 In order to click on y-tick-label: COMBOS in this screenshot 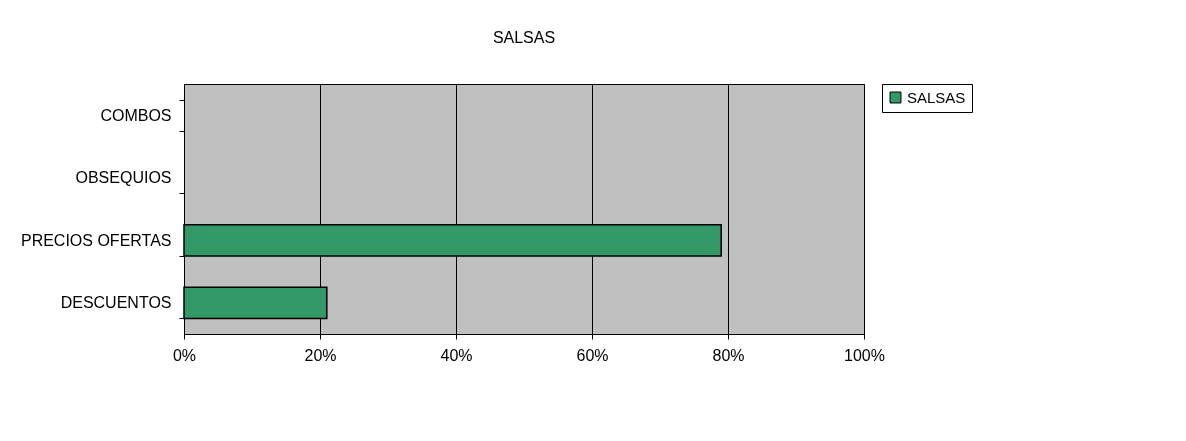, I will do `click(136, 115)`.